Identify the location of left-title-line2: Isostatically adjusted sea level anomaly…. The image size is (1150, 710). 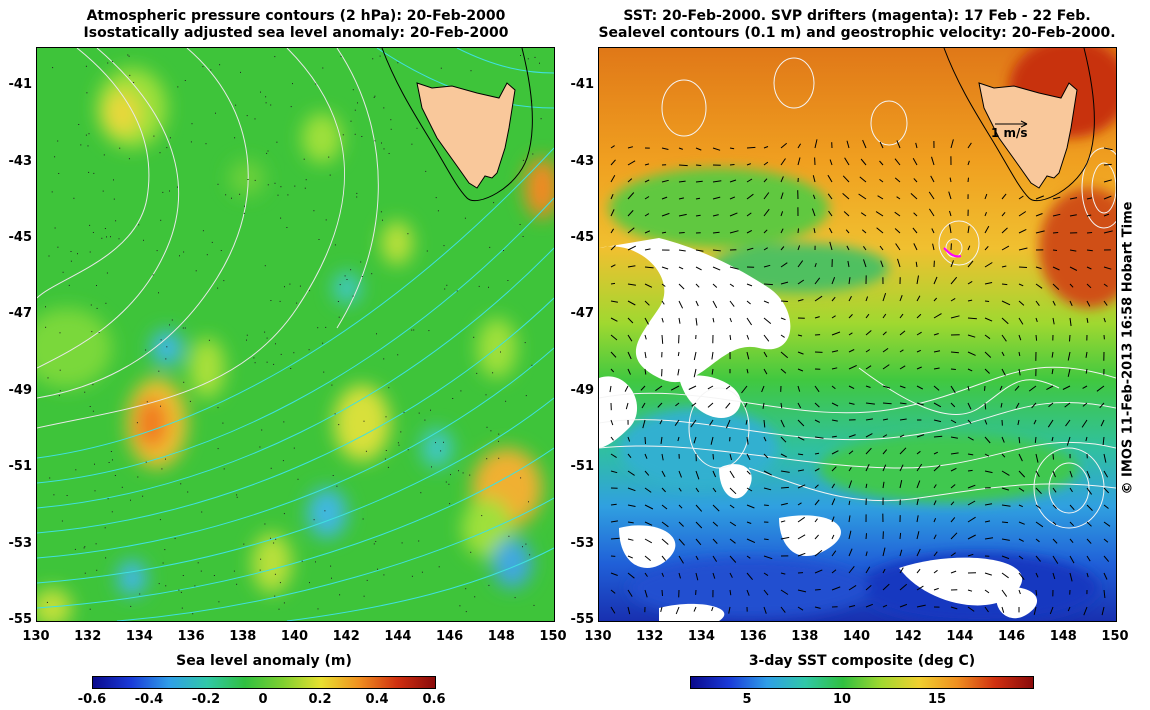
(296, 33).